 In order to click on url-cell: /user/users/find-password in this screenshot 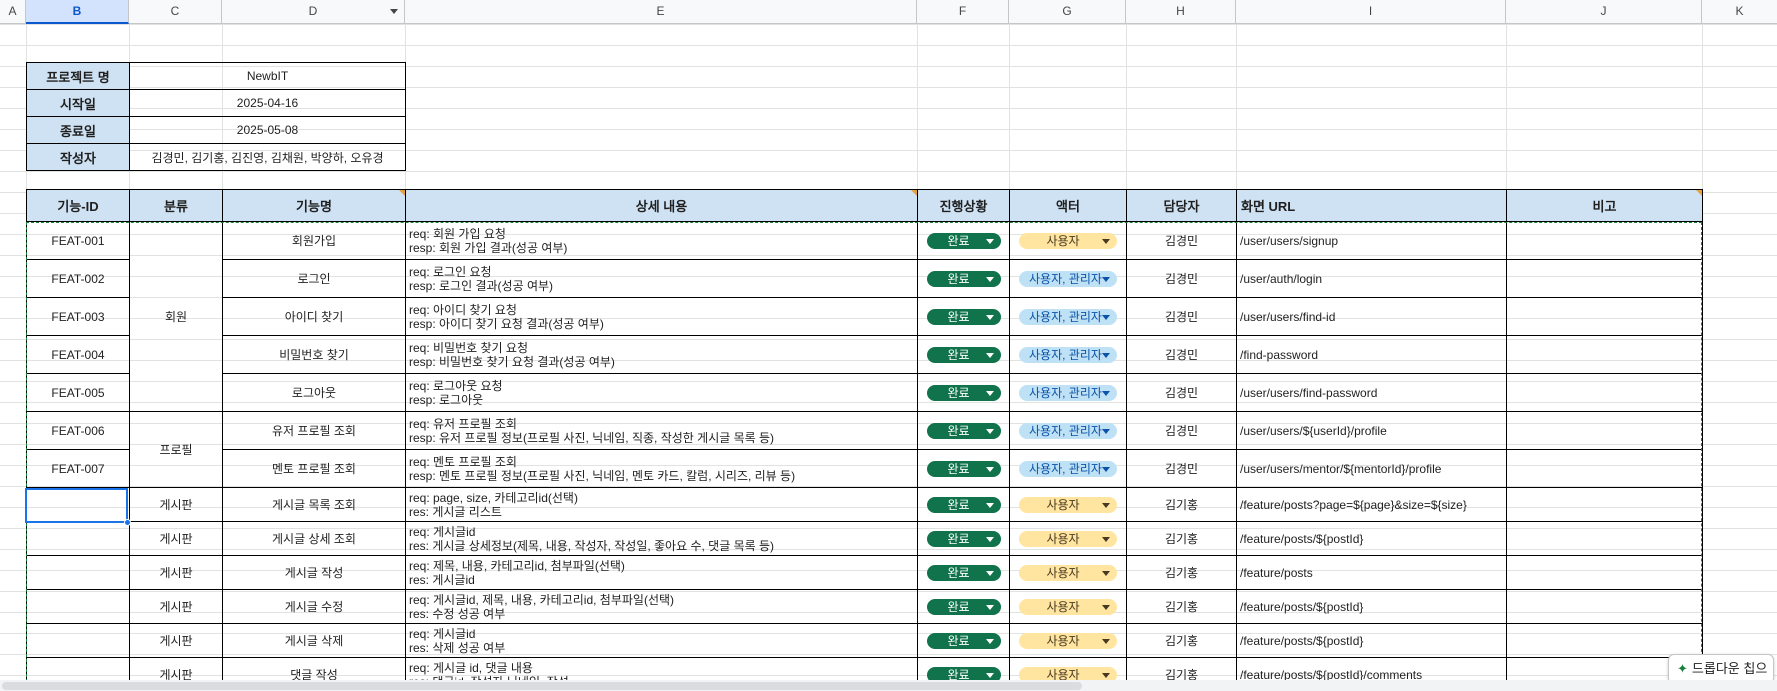, I will do `click(1371, 392)`.